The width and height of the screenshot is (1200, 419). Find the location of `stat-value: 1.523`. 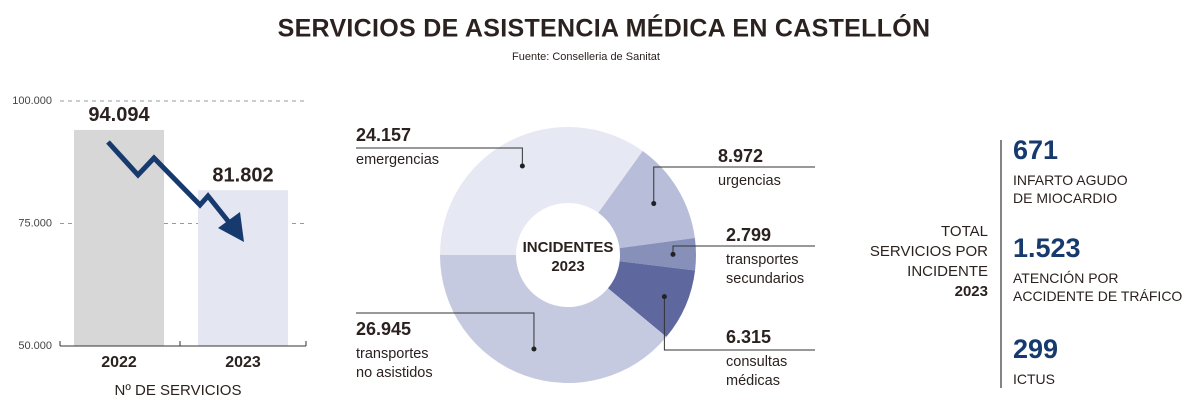

stat-value: 1.523 is located at coordinates (1047, 248).